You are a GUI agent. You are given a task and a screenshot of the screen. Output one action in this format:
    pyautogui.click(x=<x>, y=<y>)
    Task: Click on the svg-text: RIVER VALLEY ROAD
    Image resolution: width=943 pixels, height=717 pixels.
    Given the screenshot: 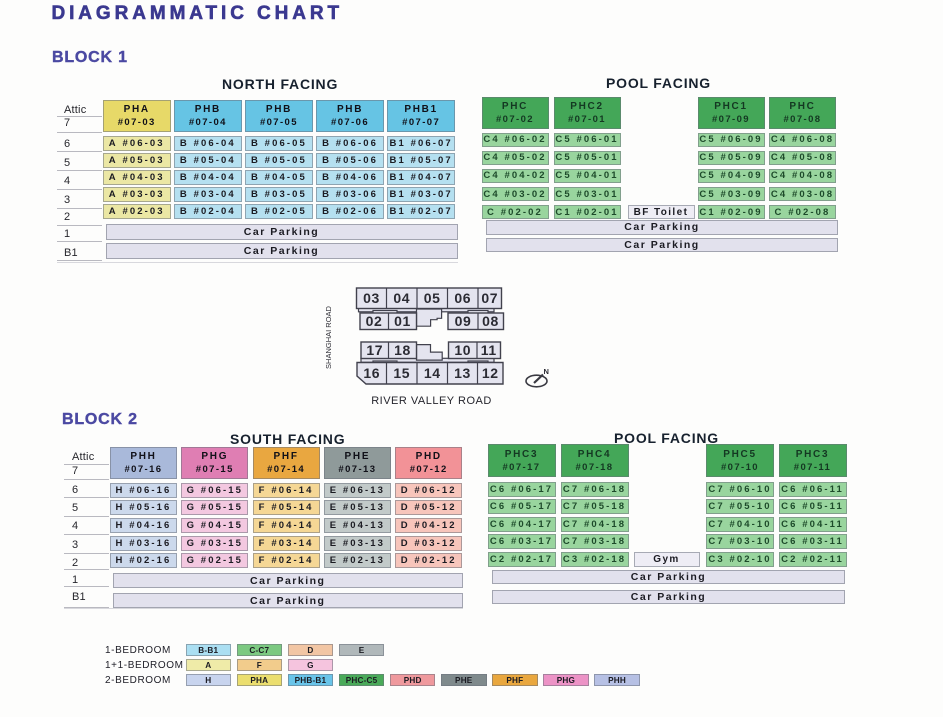 What is the action you would take?
    pyautogui.click(x=431, y=401)
    